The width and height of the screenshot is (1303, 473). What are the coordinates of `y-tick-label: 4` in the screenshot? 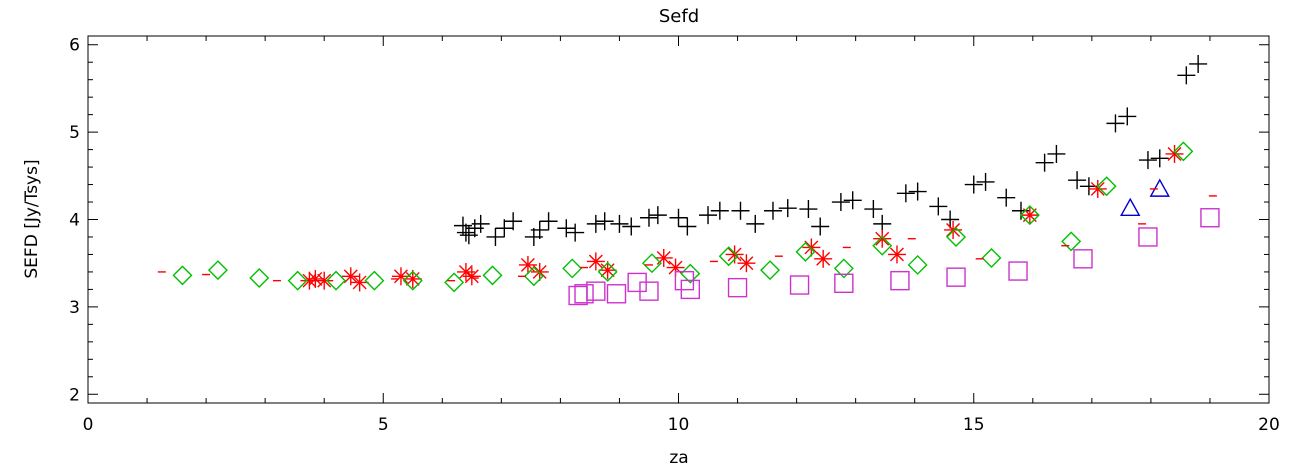 It's located at (74, 221).